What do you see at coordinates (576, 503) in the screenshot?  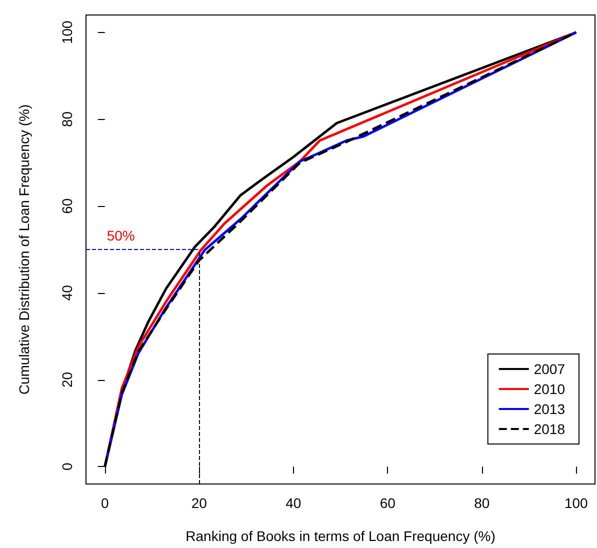 I see `x-tick-label: 100` at bounding box center [576, 503].